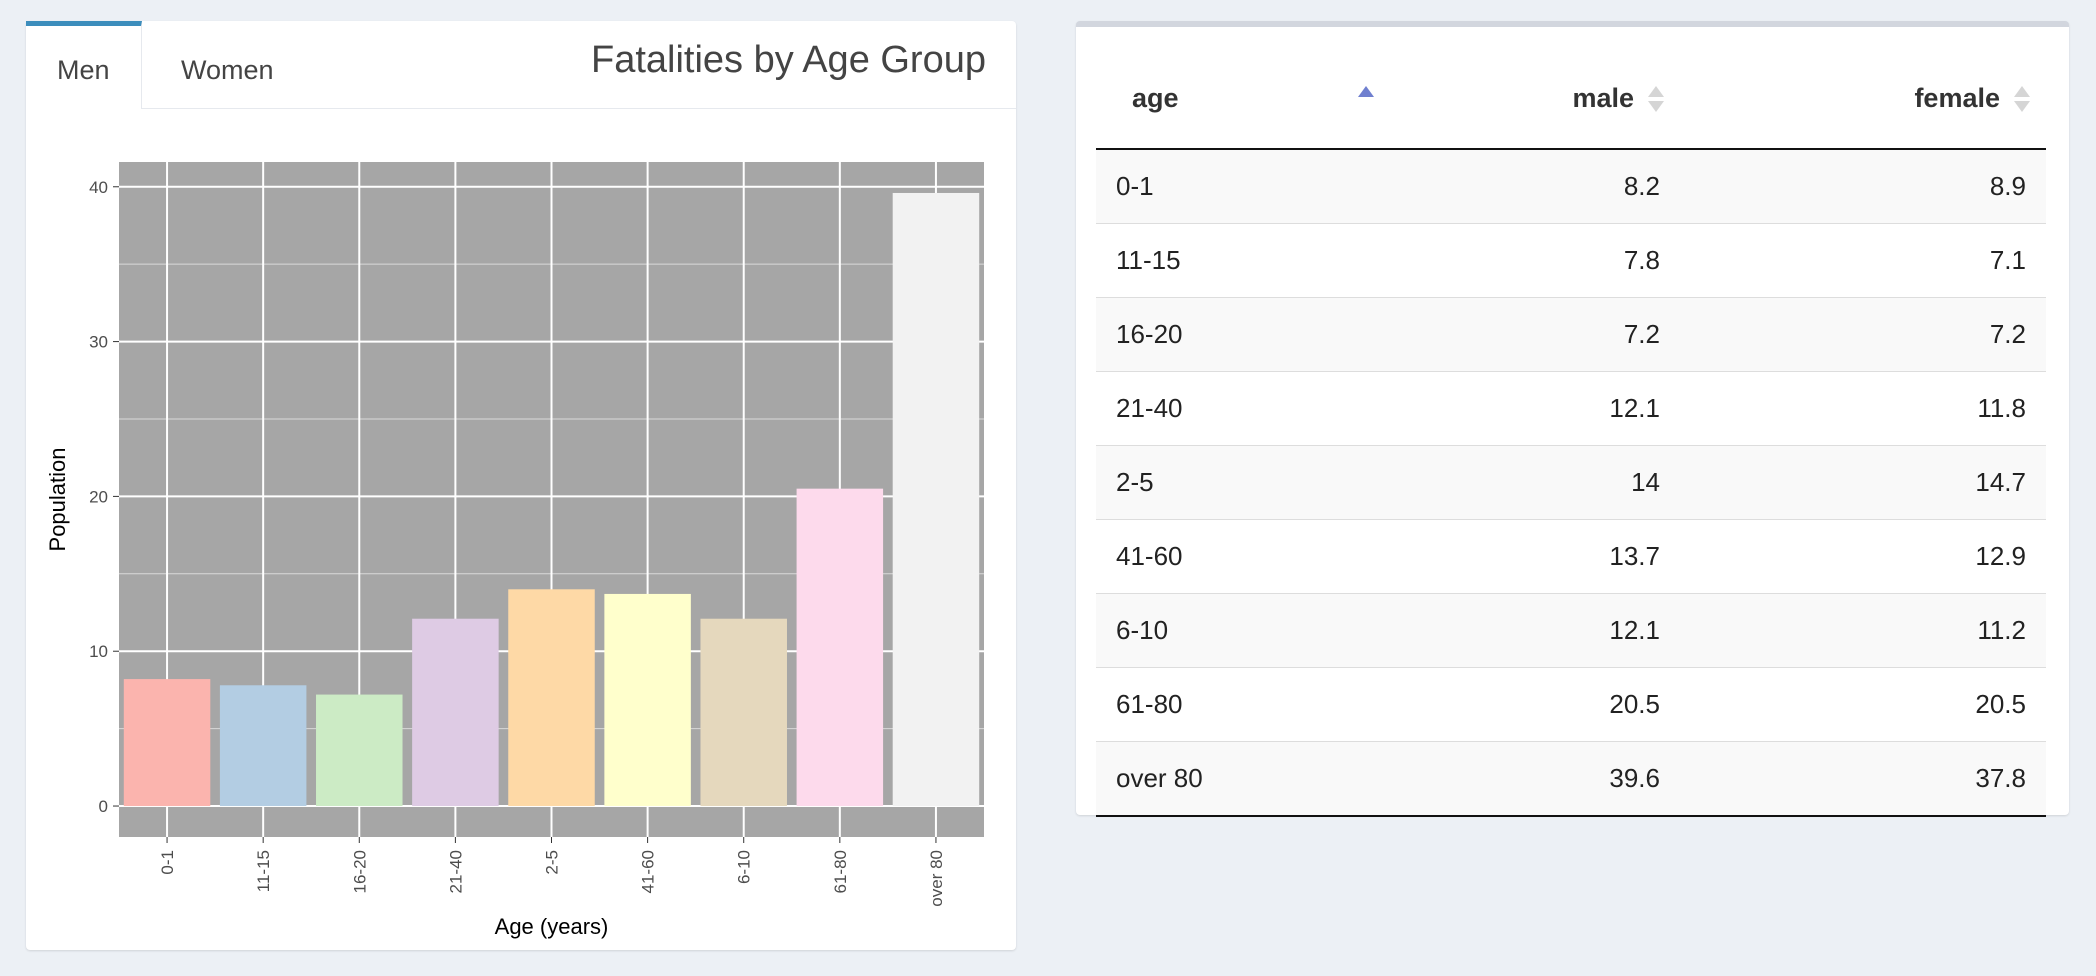 The height and width of the screenshot is (976, 2096). I want to click on table-row: 21-40 12.1 11.8, so click(1571, 408).